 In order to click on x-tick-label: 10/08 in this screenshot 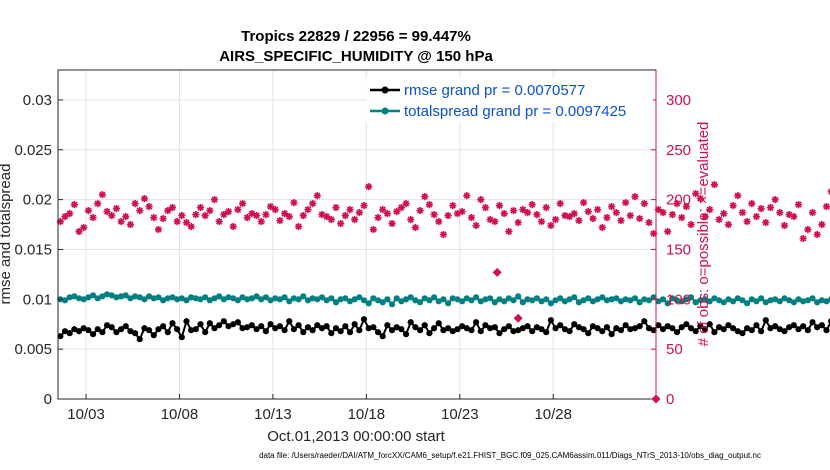, I will do `click(180, 414)`.